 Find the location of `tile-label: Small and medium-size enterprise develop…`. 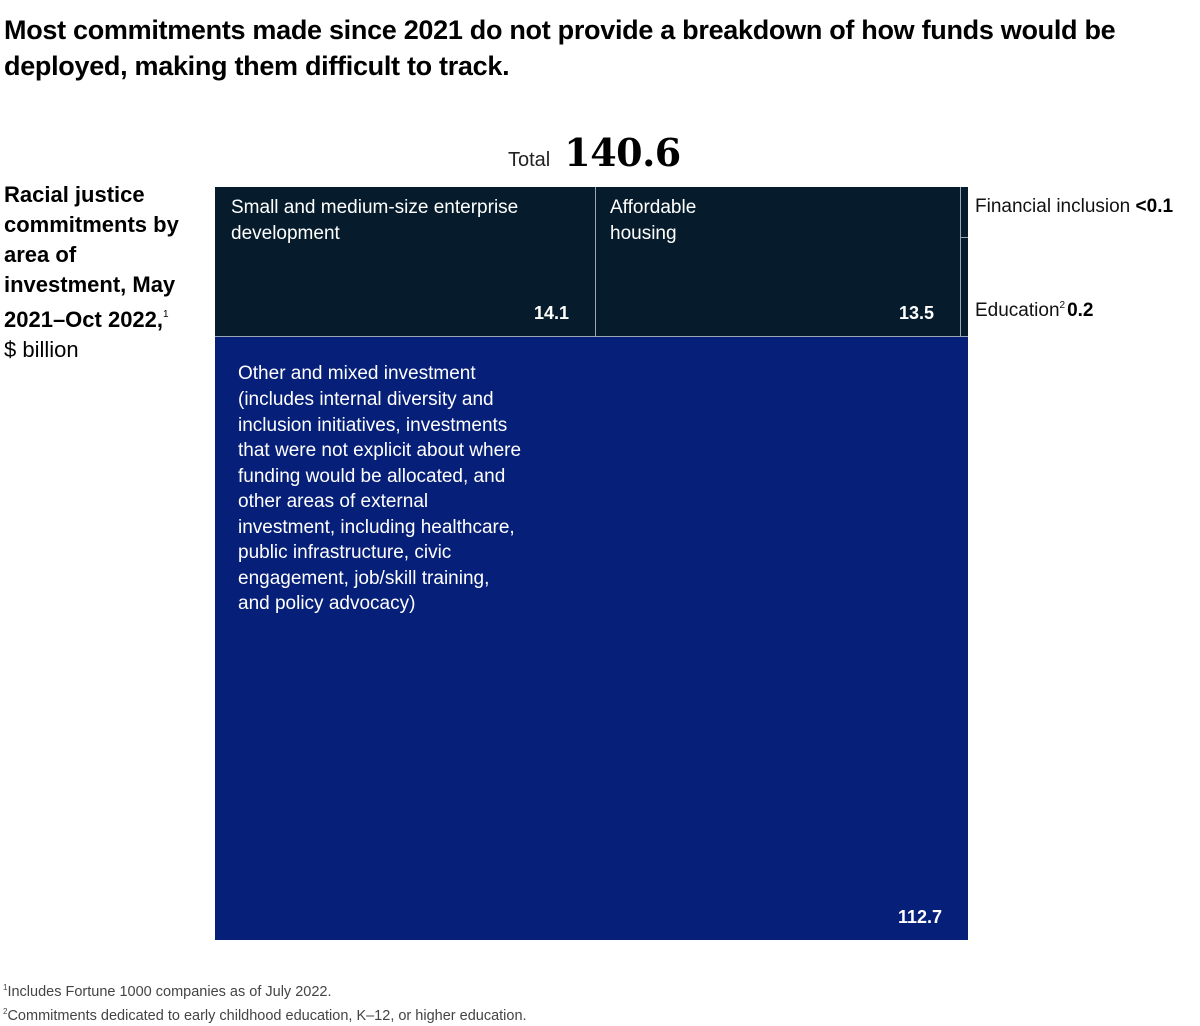

tile-label: Small and medium-size enterprise develop… is located at coordinates (375, 220).